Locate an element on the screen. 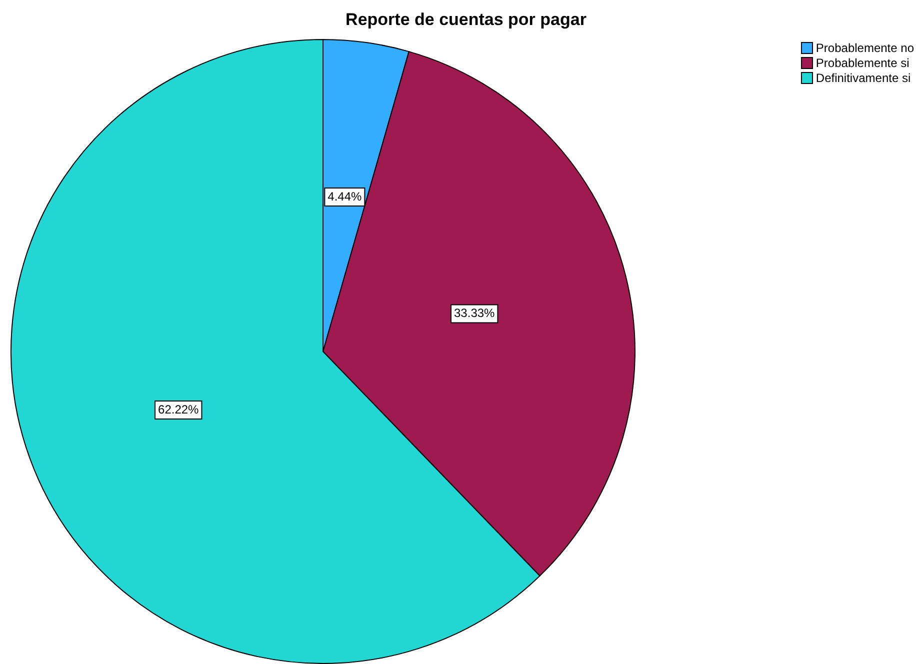 The width and height of the screenshot is (922, 664). data-label: 33.33% is located at coordinates (475, 313).